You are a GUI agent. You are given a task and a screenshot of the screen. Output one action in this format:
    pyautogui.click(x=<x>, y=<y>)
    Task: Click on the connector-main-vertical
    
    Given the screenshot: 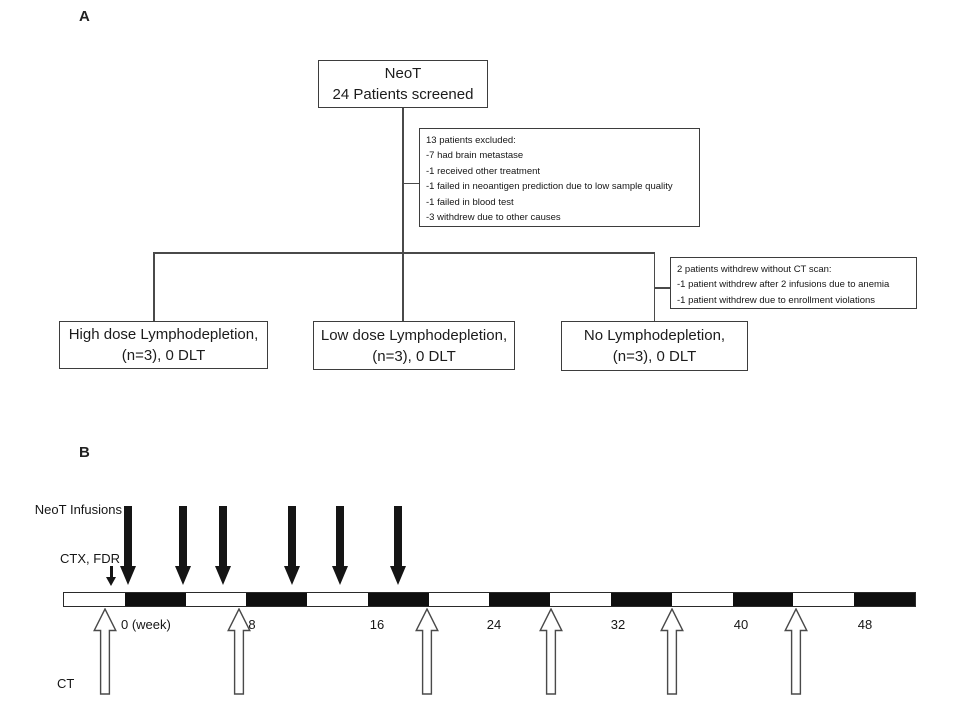 What is the action you would take?
    pyautogui.click(x=403, y=214)
    